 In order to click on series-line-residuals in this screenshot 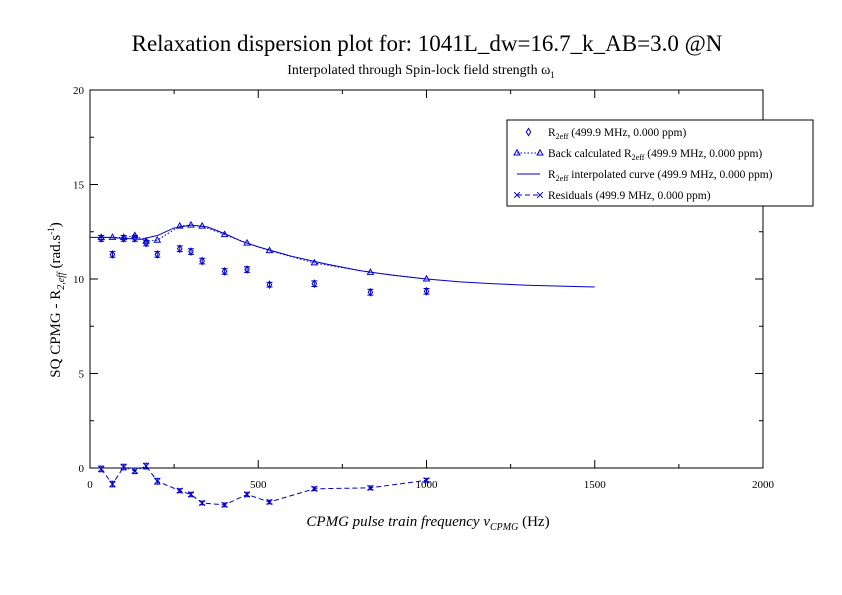, I will do `click(263, 485)`.